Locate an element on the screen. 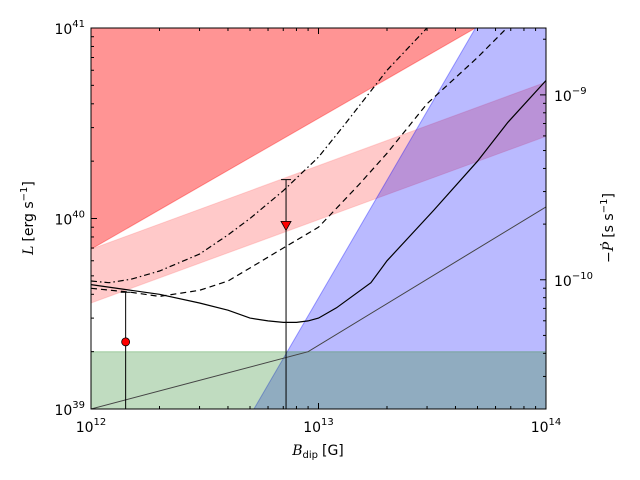 This screenshot has height=480, width=640. data-markers is located at coordinates (206, 294).